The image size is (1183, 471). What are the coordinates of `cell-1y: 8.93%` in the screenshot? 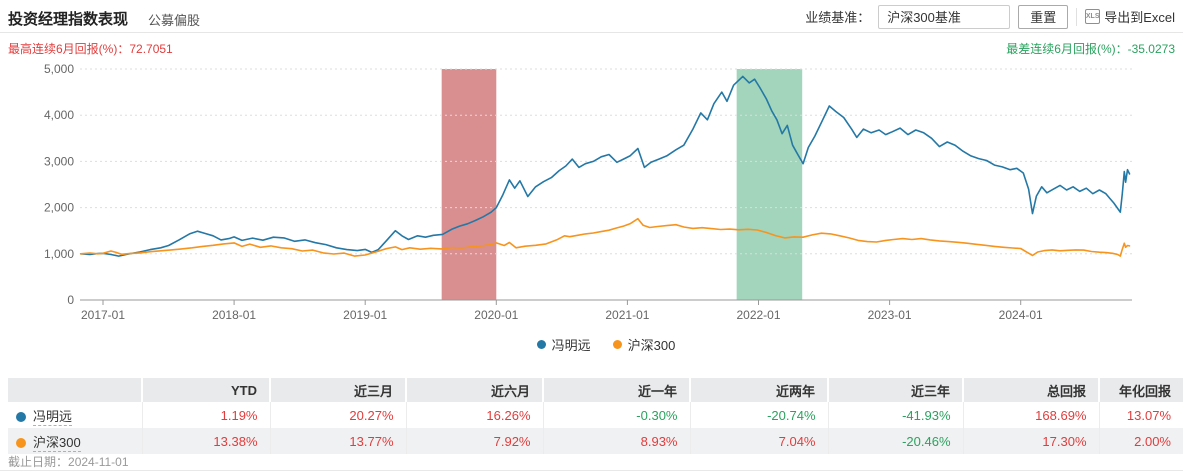 It's located at (617, 441).